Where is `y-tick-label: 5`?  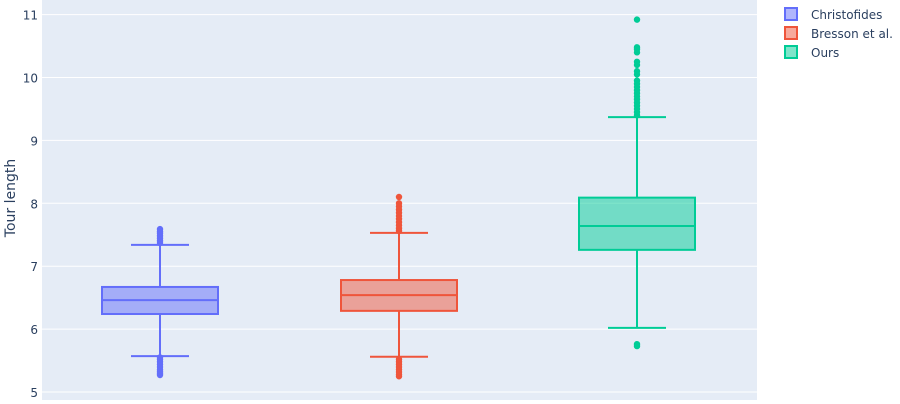
y-tick-label: 5 is located at coordinates (34, 393).